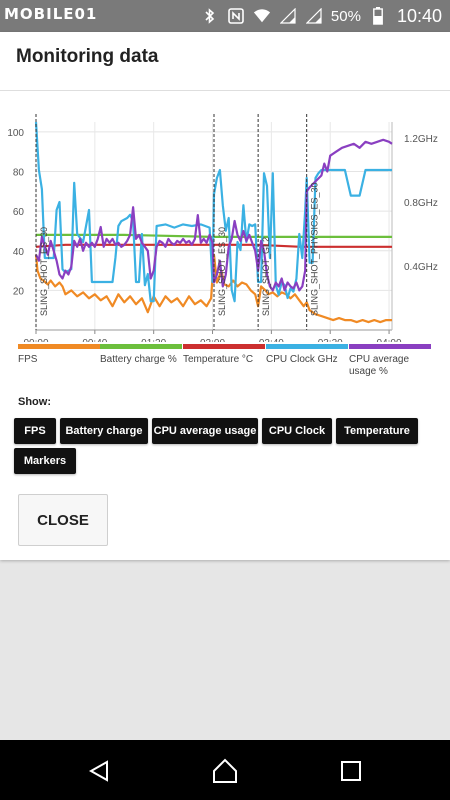  What do you see at coordinates (302, 359) in the screenshot?
I see `legend-label: CPU Clock GHz` at bounding box center [302, 359].